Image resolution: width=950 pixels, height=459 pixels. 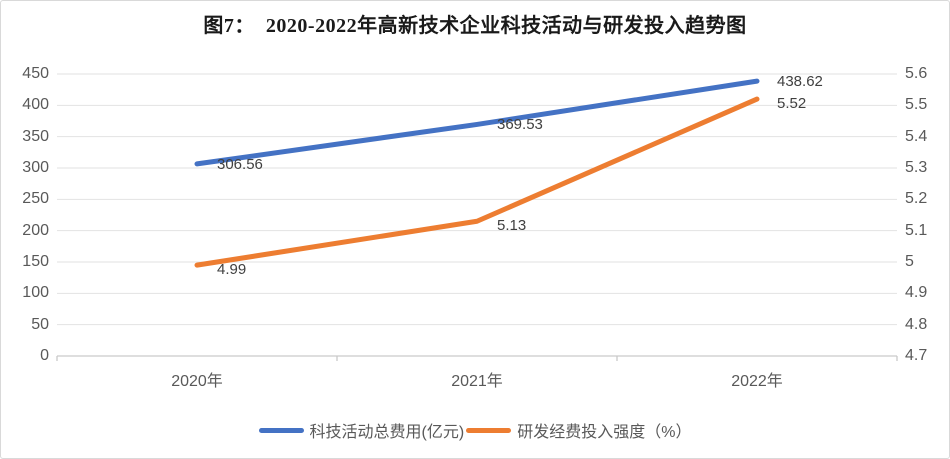 I want to click on legend-label: 科技活动总费用(亿元), so click(x=387, y=432).